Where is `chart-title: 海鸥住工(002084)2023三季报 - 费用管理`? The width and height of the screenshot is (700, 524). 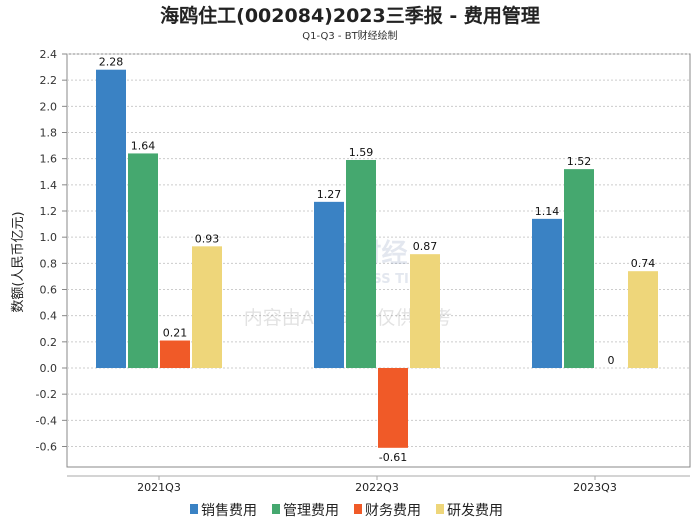
chart-title: 海鸥住工(002084)2023三季报 - 费用管理 is located at coordinates (350, 15).